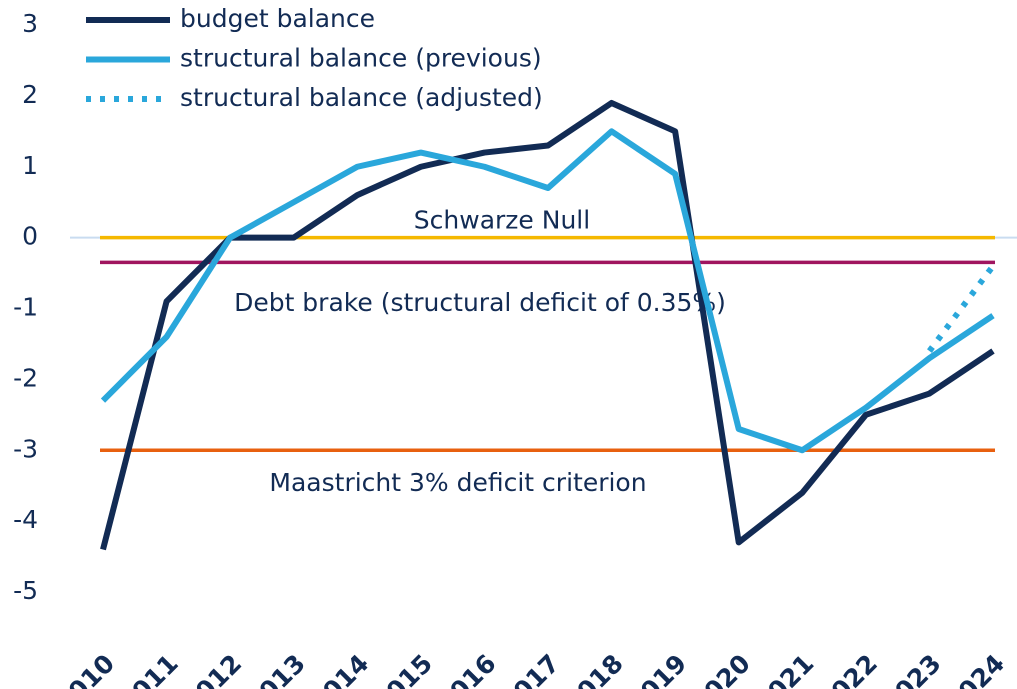  Describe the element at coordinates (25, 448) in the screenshot. I see `y-tick-label: -3` at that location.